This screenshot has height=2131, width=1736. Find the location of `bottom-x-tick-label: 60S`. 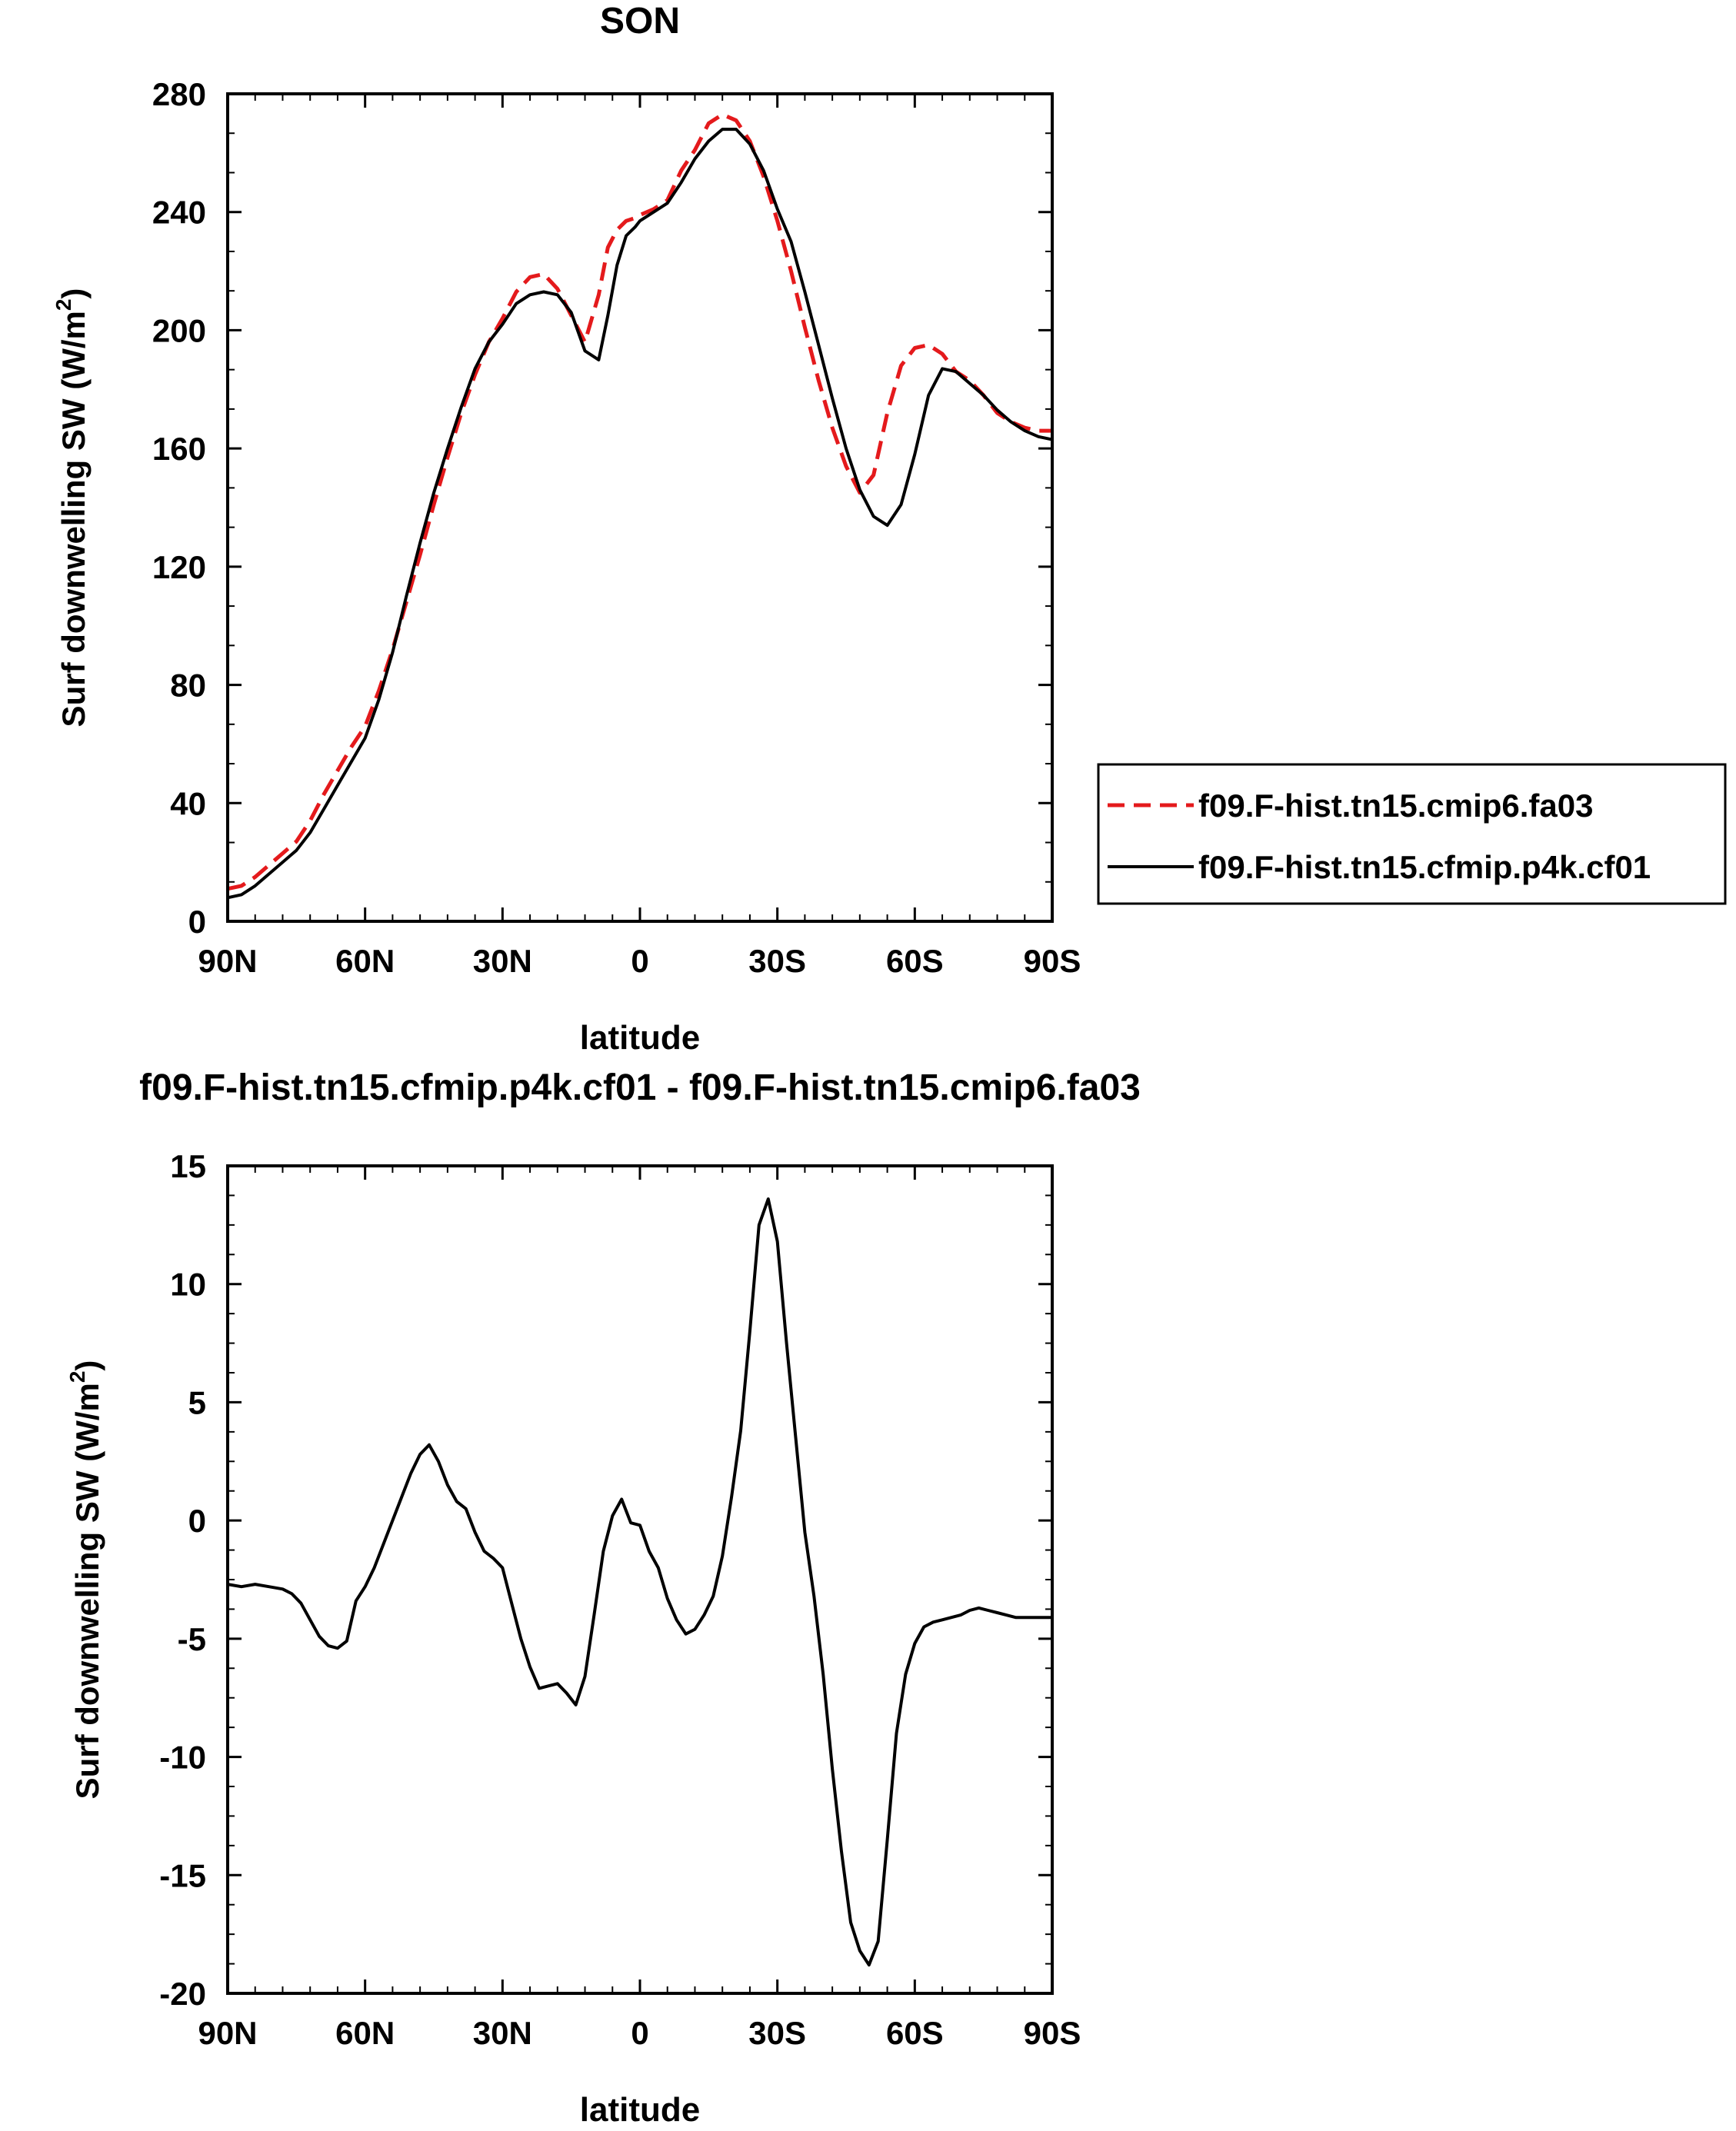

bottom-x-tick-label: 60S is located at coordinates (915, 2033).